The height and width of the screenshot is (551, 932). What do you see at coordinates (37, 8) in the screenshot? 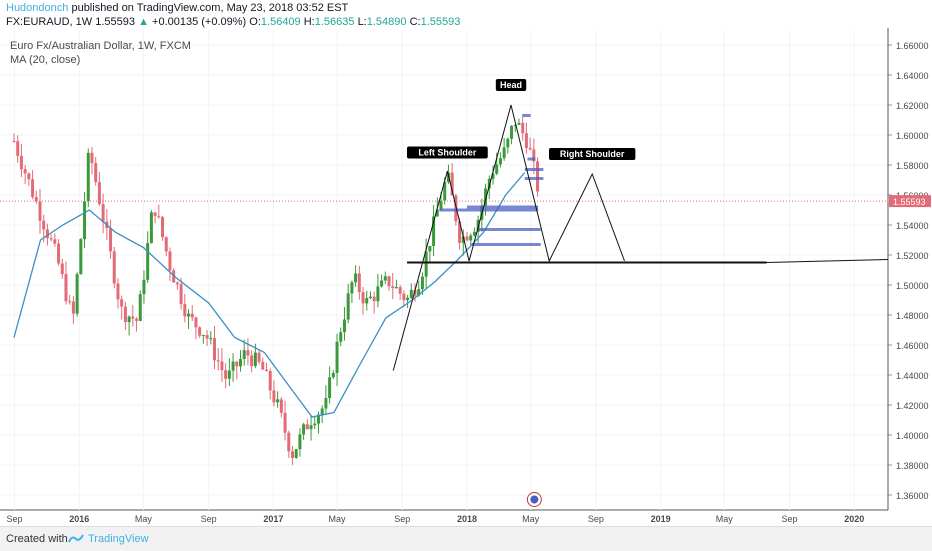
I see `author-link: Hudondonch` at bounding box center [37, 8].